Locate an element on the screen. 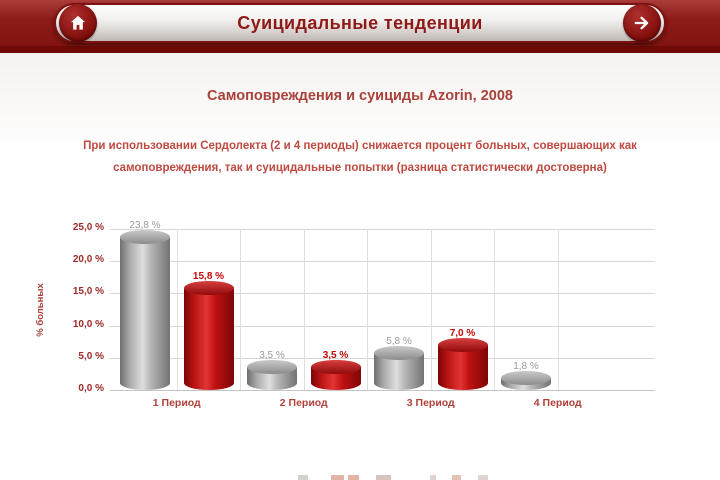  home-button is located at coordinates (78, 23).